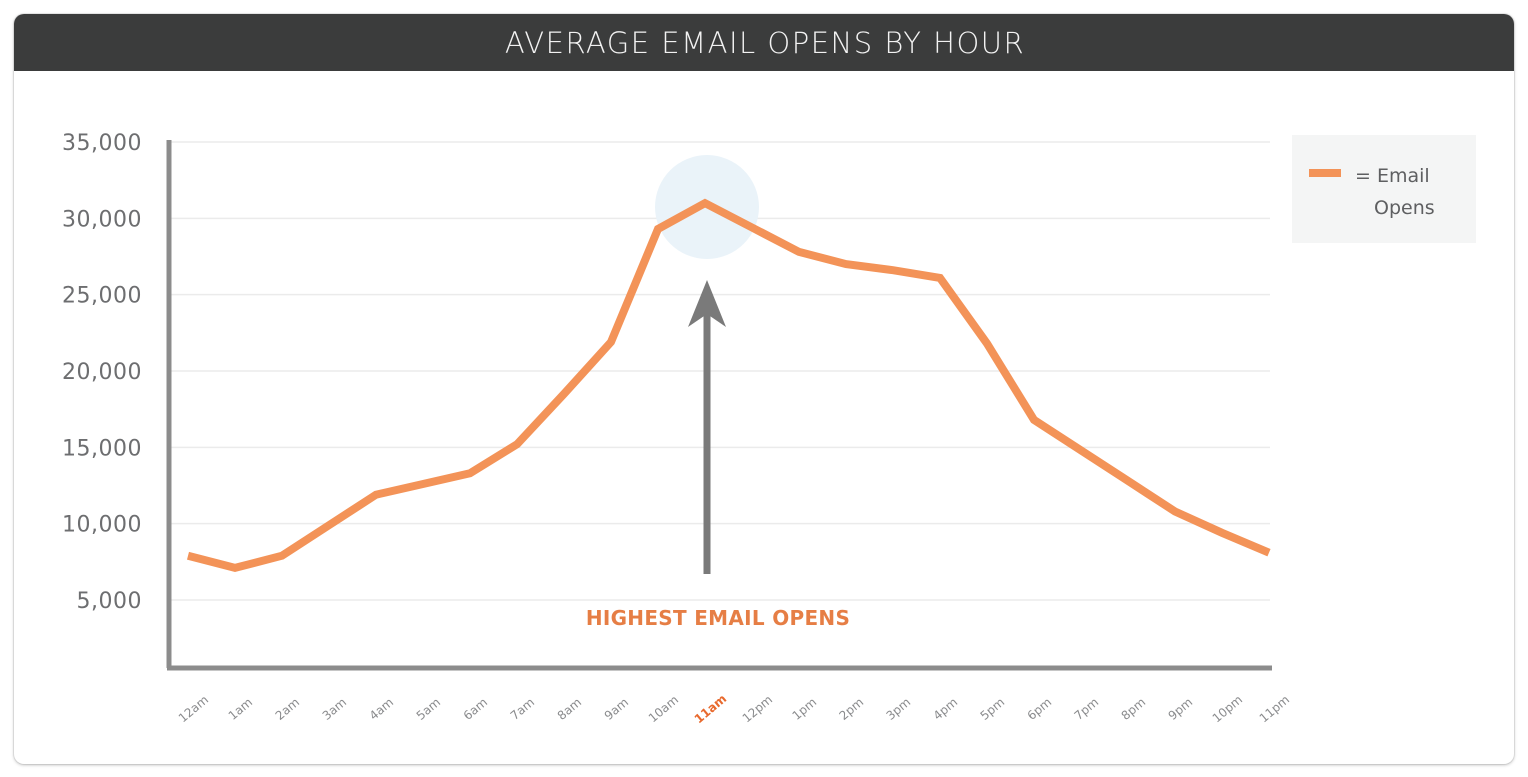 The height and width of the screenshot is (777, 1528). I want to click on x-tick-label: 1am, so click(240, 709).